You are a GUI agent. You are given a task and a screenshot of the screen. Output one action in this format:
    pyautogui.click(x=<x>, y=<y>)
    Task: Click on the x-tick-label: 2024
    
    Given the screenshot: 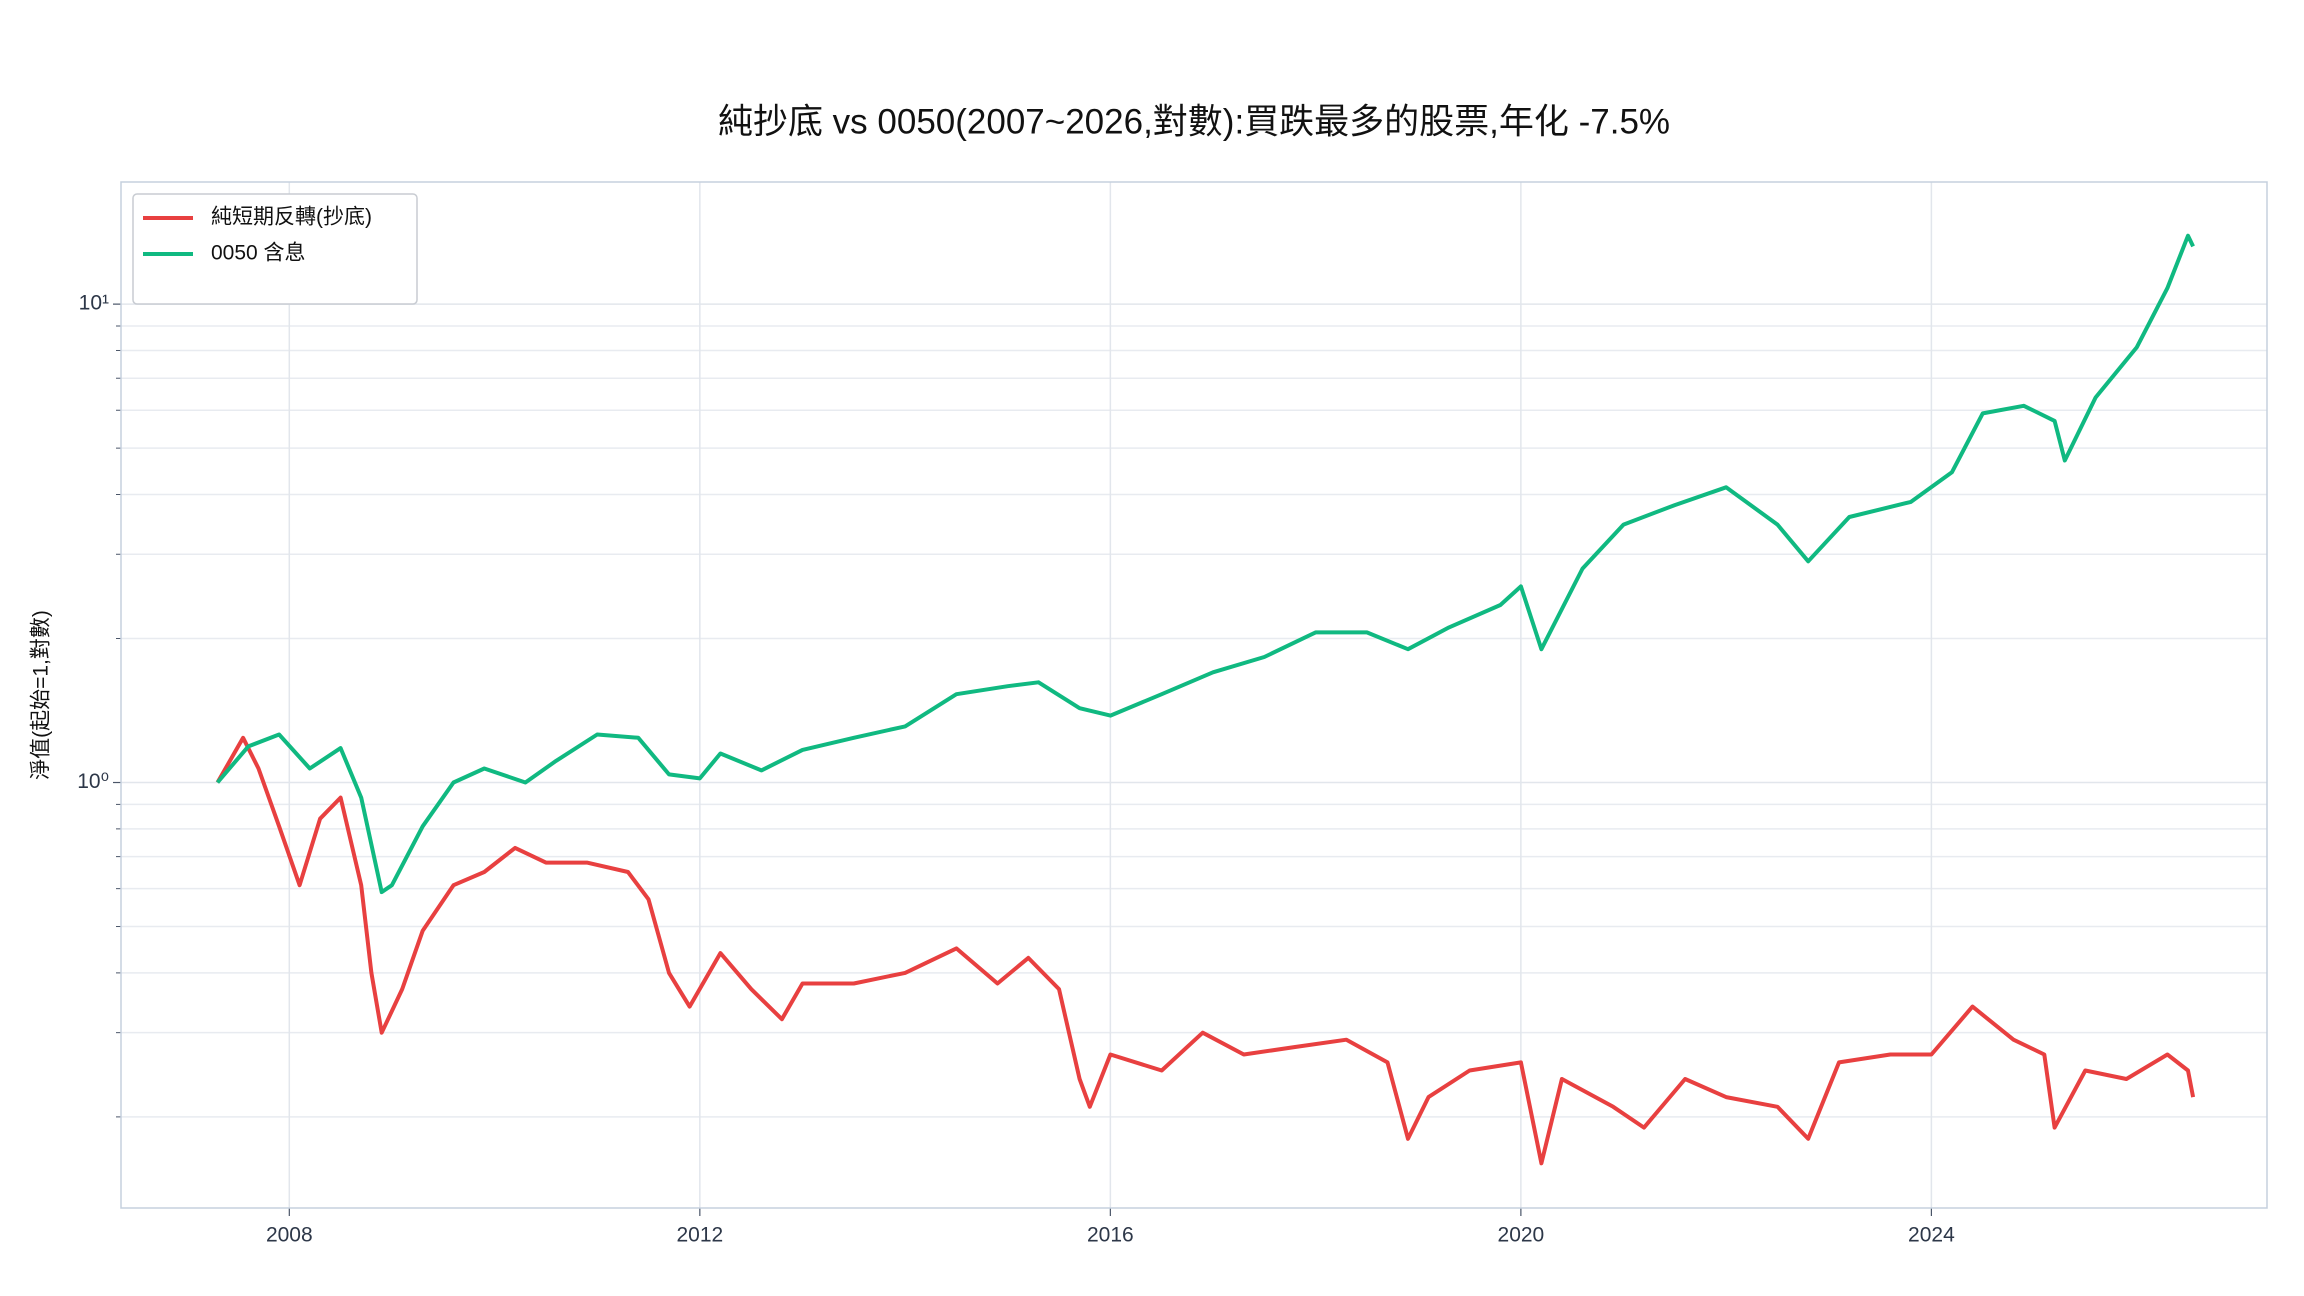 What is the action you would take?
    pyautogui.click(x=1931, y=1235)
    